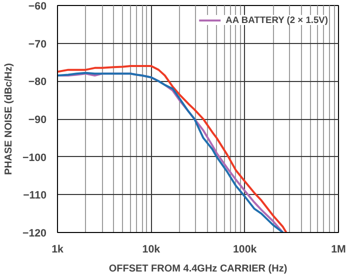 The height and width of the screenshot is (277, 350). What do you see at coordinates (58, 250) in the screenshot?
I see `x-tick-label: 1k` at bounding box center [58, 250].